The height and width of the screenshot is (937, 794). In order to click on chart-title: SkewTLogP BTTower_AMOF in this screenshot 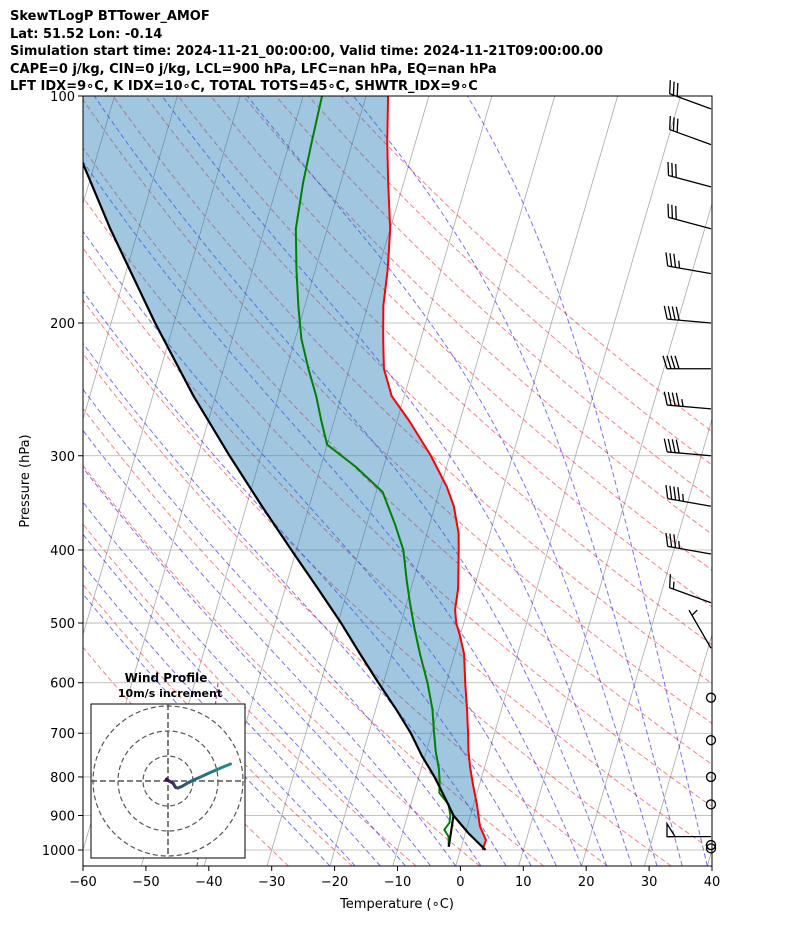, I will do `click(110, 16)`.